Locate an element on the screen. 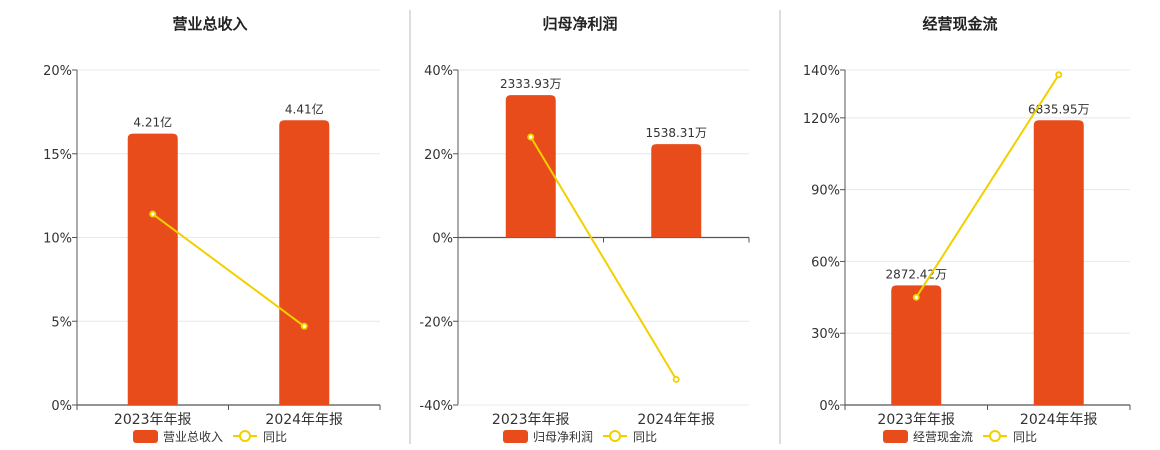  bar-data-label: 2872.42万 is located at coordinates (916, 274).